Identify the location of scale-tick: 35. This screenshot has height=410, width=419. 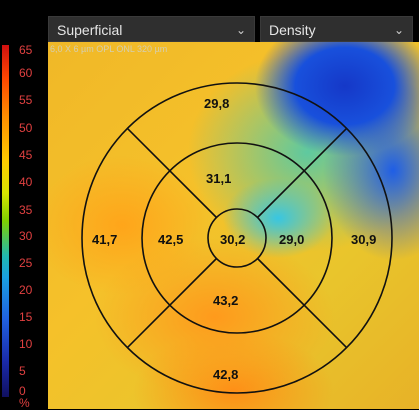
(26, 210).